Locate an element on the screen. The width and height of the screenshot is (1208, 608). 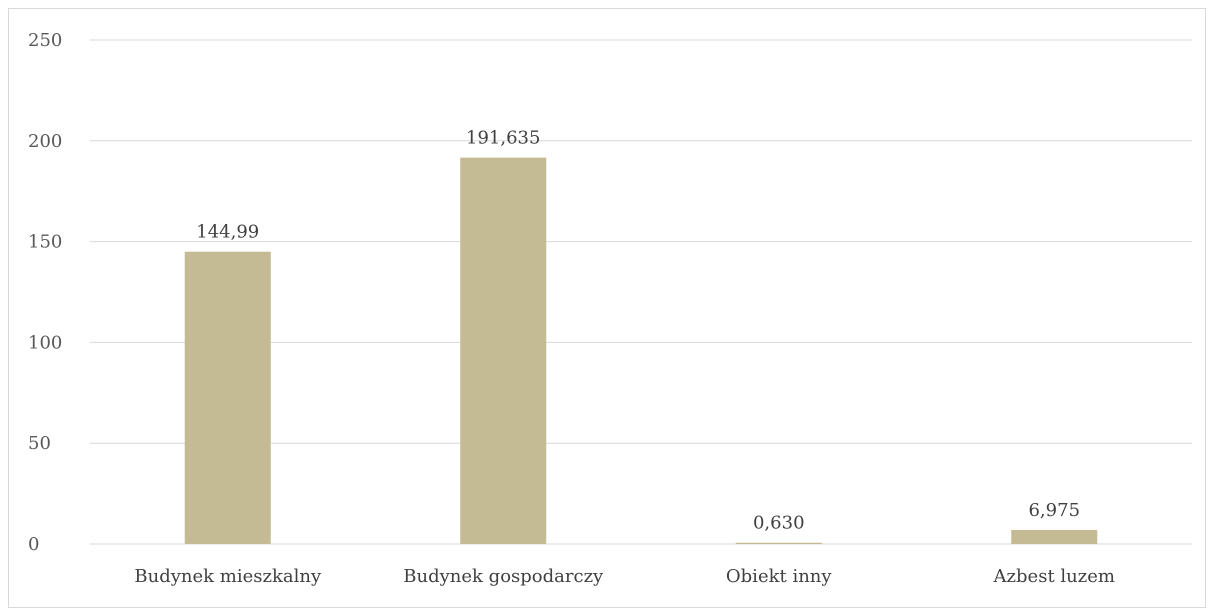
y-tick-label: 150 is located at coordinates (45, 242).